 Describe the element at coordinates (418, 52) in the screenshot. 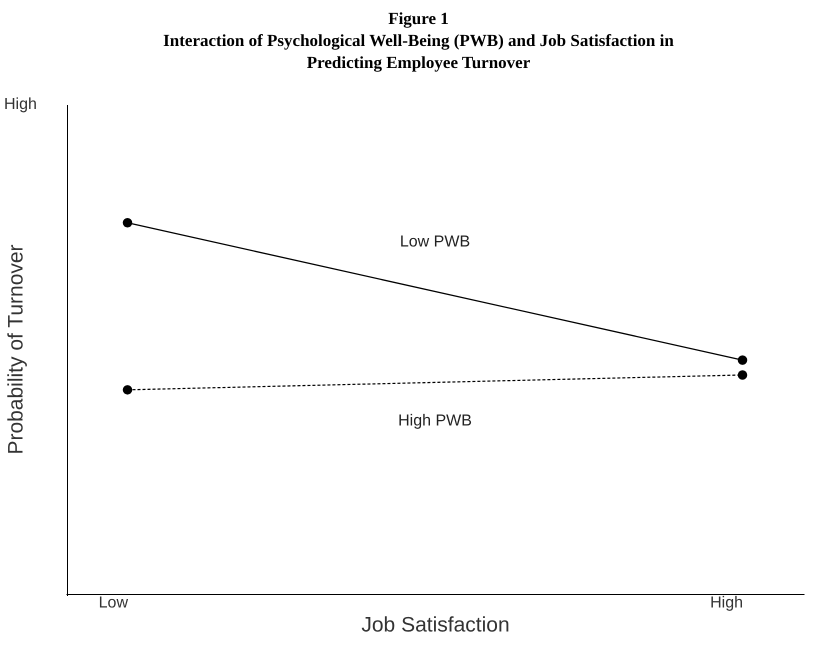

I see `chart-subtitle: Interaction of Psychological Well-Being (PWB) and Job Satisfaction in Predicting Employee Turnover` at that location.